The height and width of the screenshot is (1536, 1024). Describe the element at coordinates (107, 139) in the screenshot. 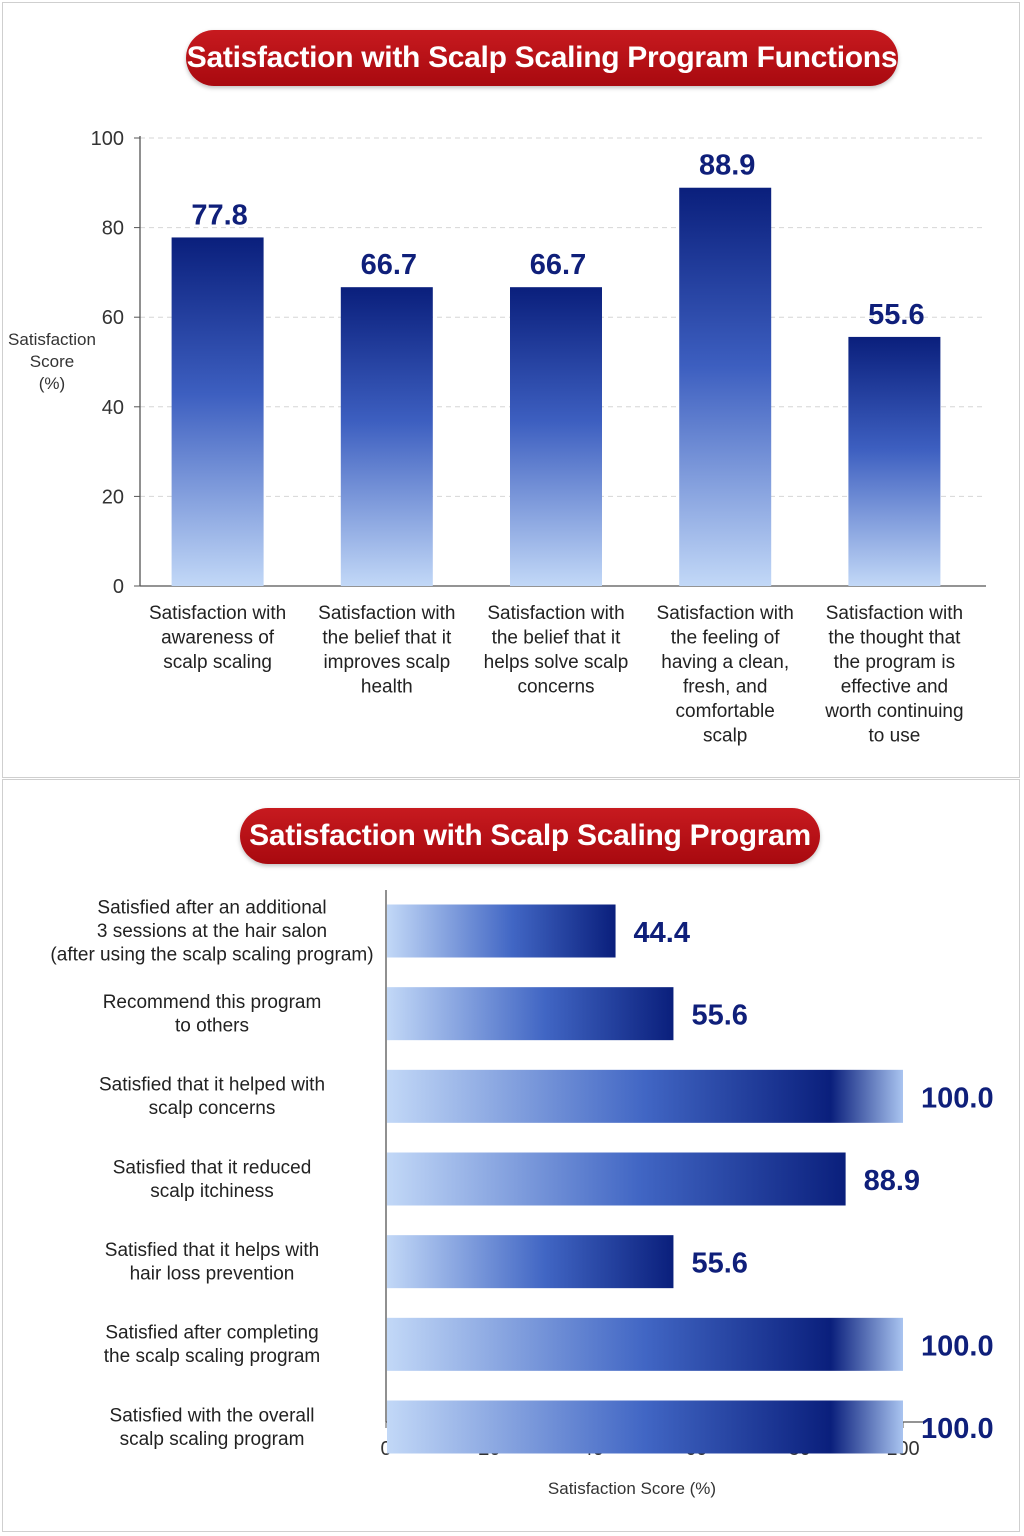

I see `y-tick-label: 100` at that location.